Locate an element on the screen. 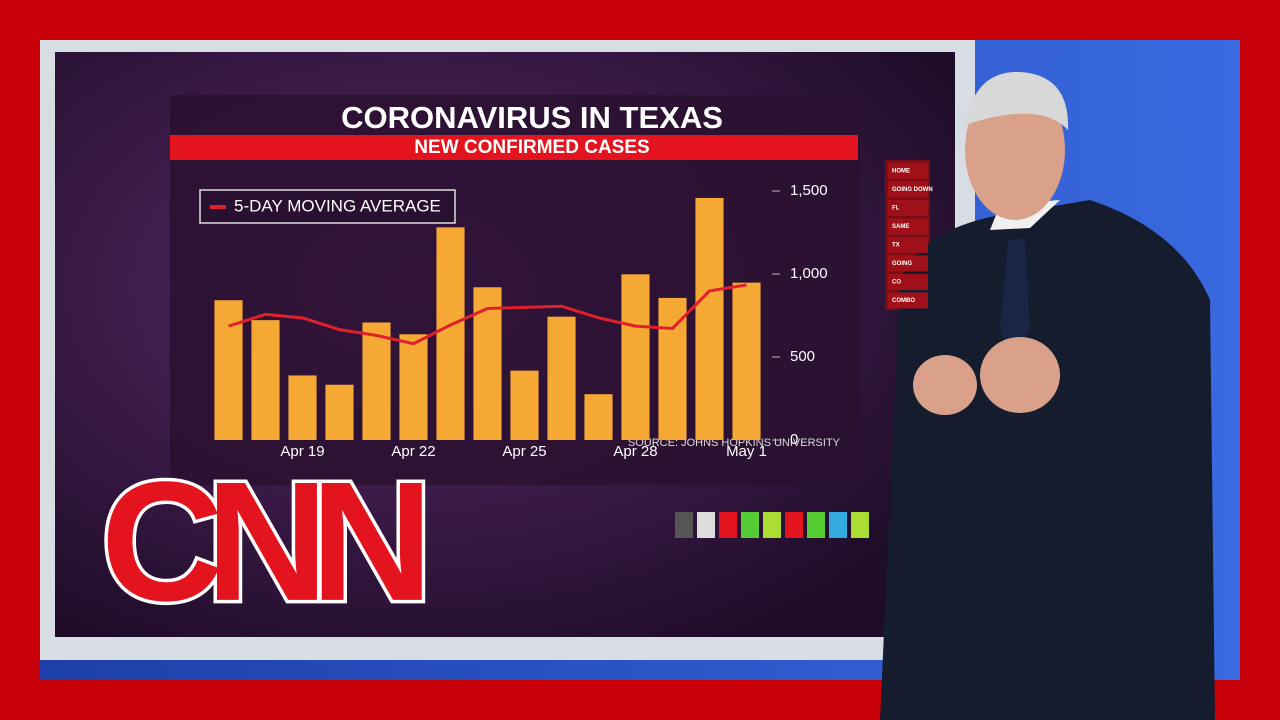  chart-title: CORONAVIRUS IN TEXAS is located at coordinates (532, 117).